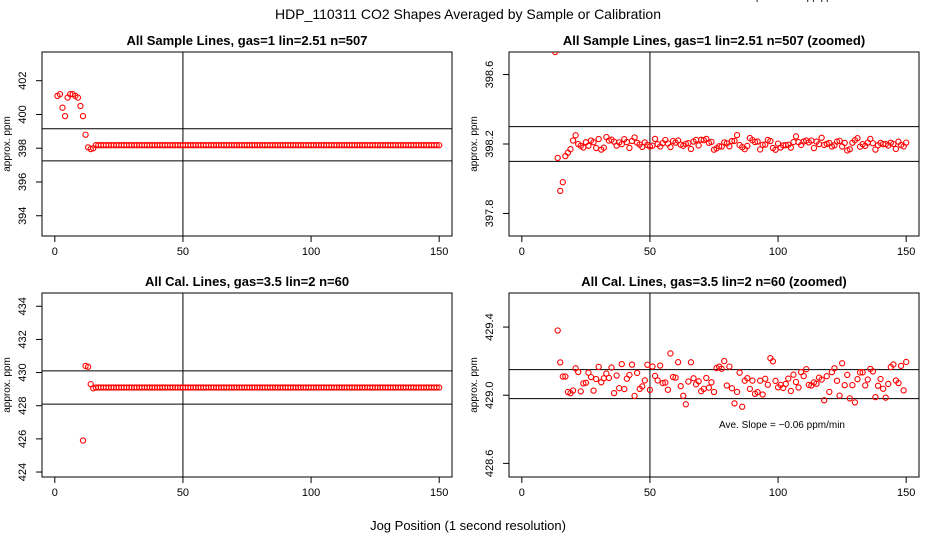 The width and height of the screenshot is (936, 540). Describe the element at coordinates (468, 525) in the screenshot. I see `figure-x-axis-label: Jog Position (1 second resolution)` at that location.